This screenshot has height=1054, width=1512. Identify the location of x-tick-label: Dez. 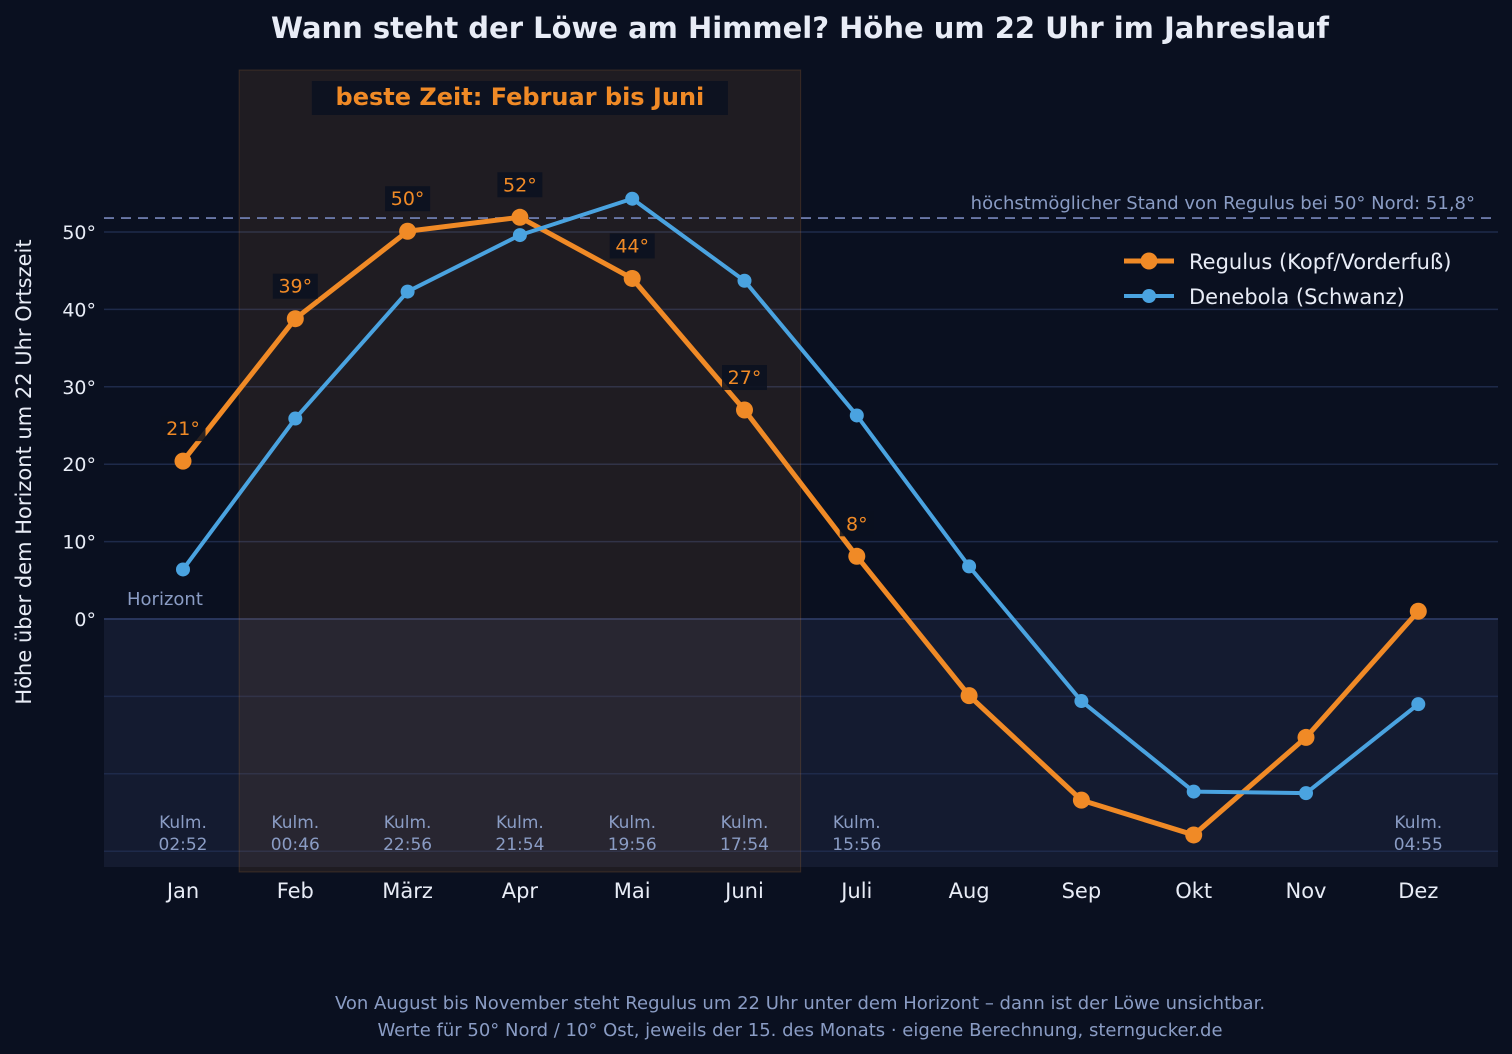
(1418, 891).